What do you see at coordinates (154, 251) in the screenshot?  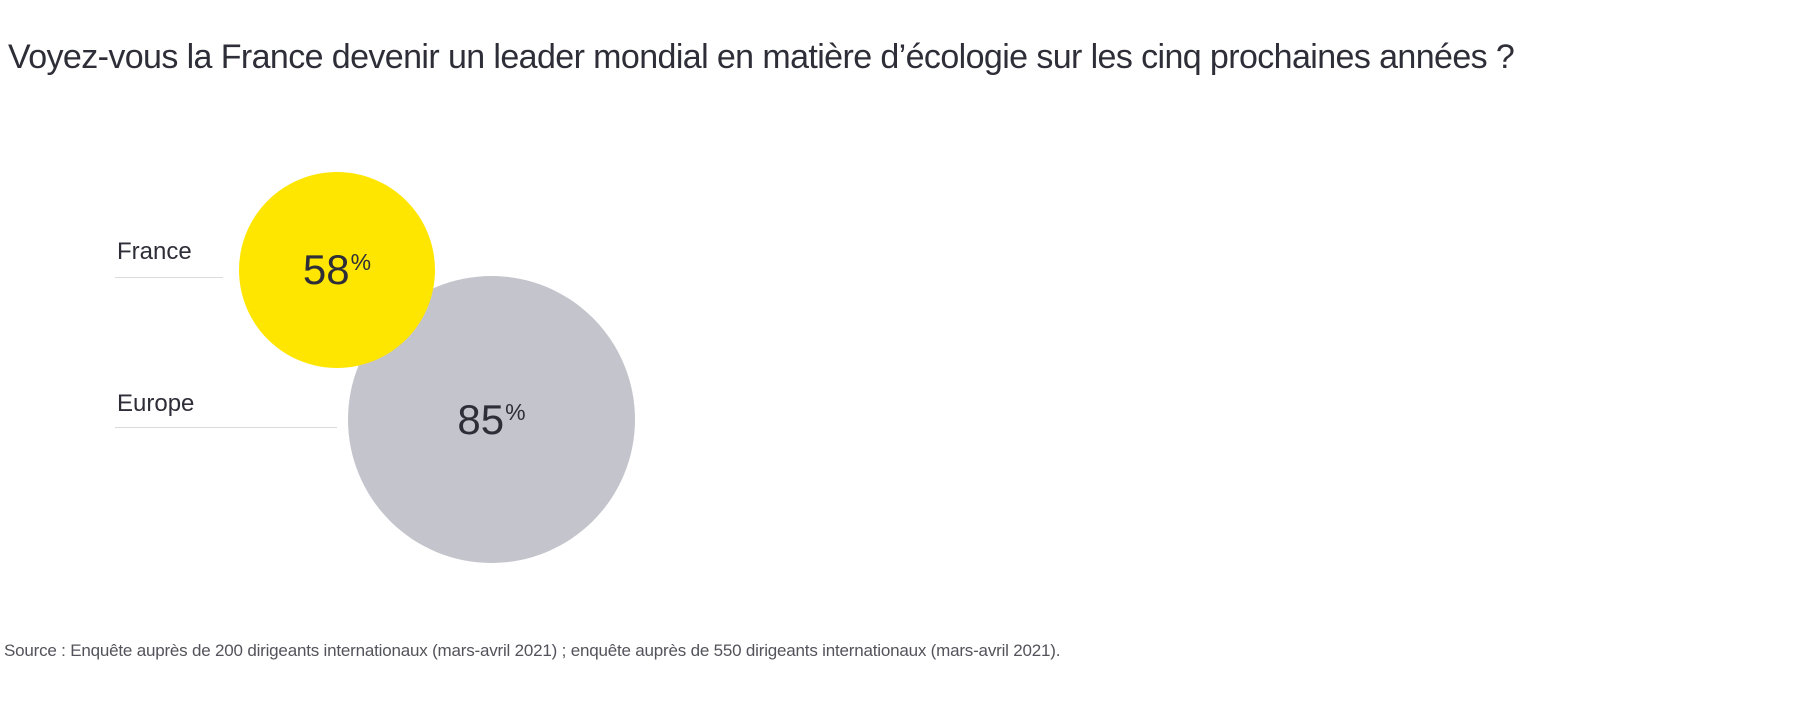 I see `category-label-france-text: France` at bounding box center [154, 251].